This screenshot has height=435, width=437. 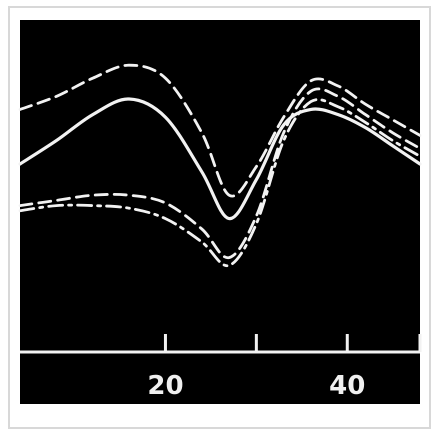 What do you see at coordinates (347, 386) in the screenshot?
I see `x-tick-label-40: 40` at bounding box center [347, 386].